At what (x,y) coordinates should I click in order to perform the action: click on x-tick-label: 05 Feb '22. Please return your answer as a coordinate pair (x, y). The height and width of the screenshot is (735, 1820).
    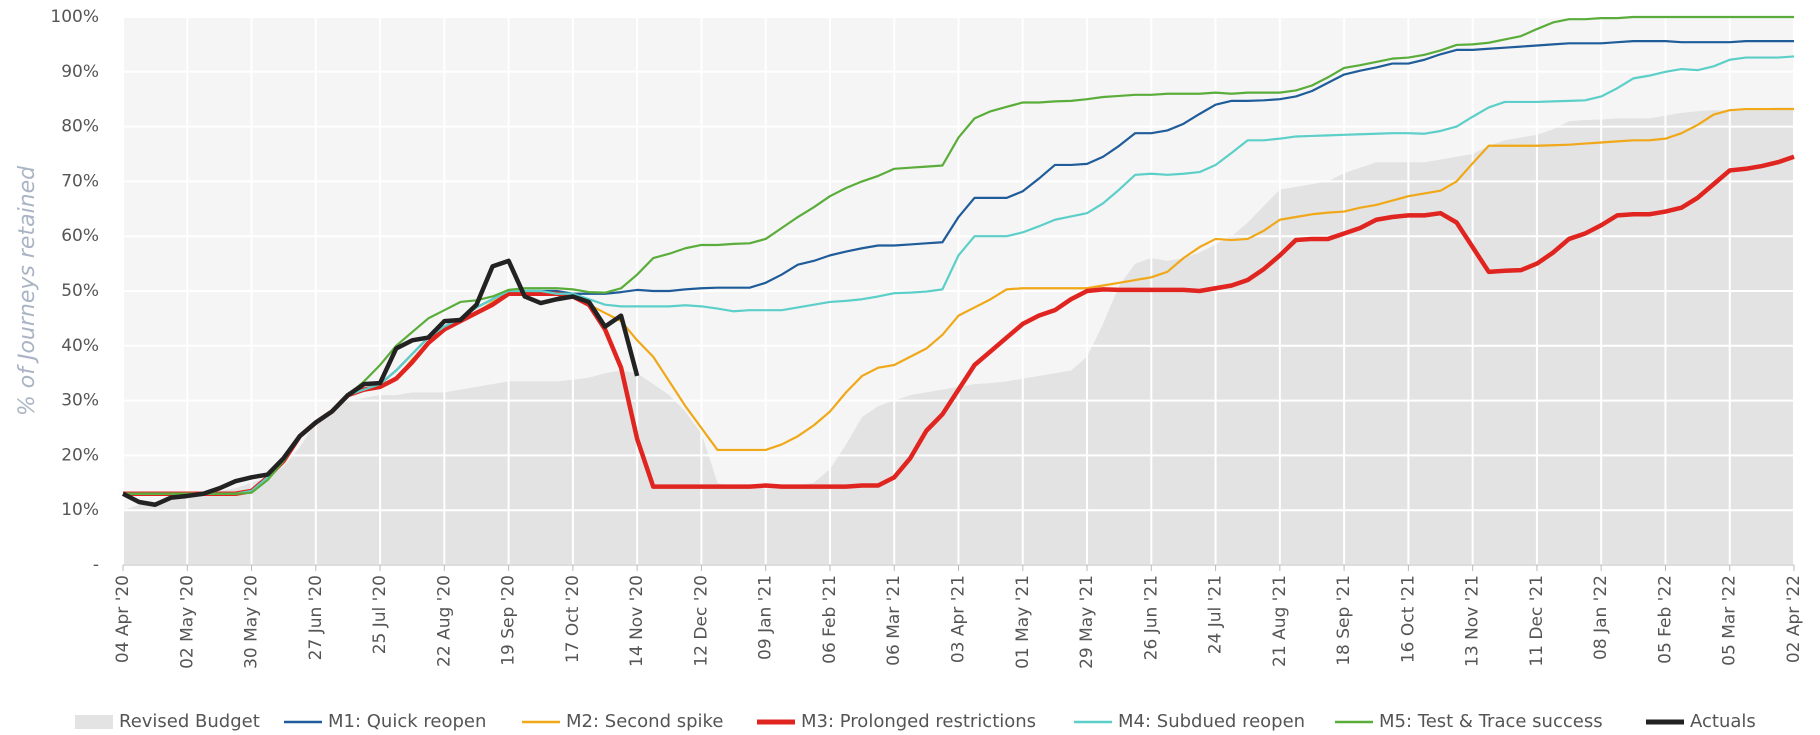
    Looking at the image, I should click on (1665, 619).